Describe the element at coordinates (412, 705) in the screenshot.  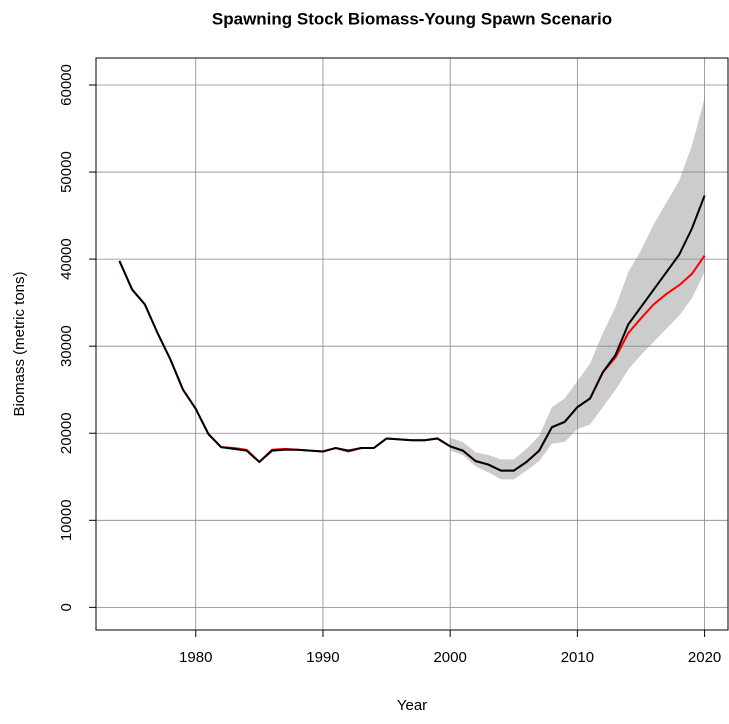
I see `x-axis-label: Year` at that location.